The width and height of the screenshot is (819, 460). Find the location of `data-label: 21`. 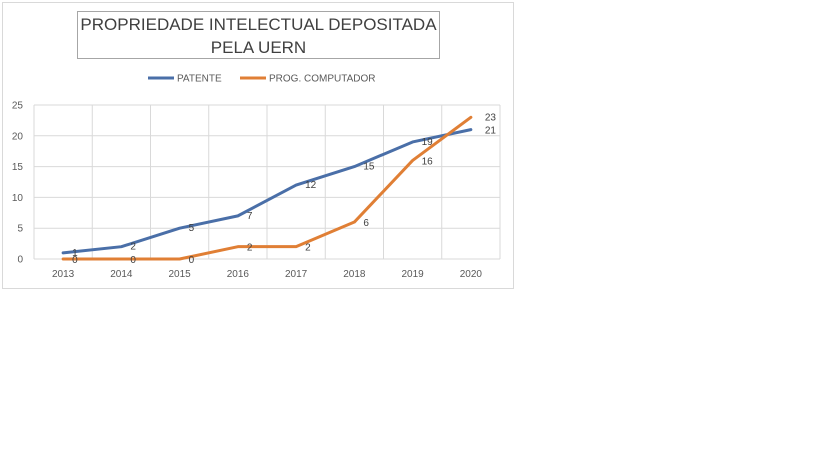

data-label: 21 is located at coordinates (491, 131).